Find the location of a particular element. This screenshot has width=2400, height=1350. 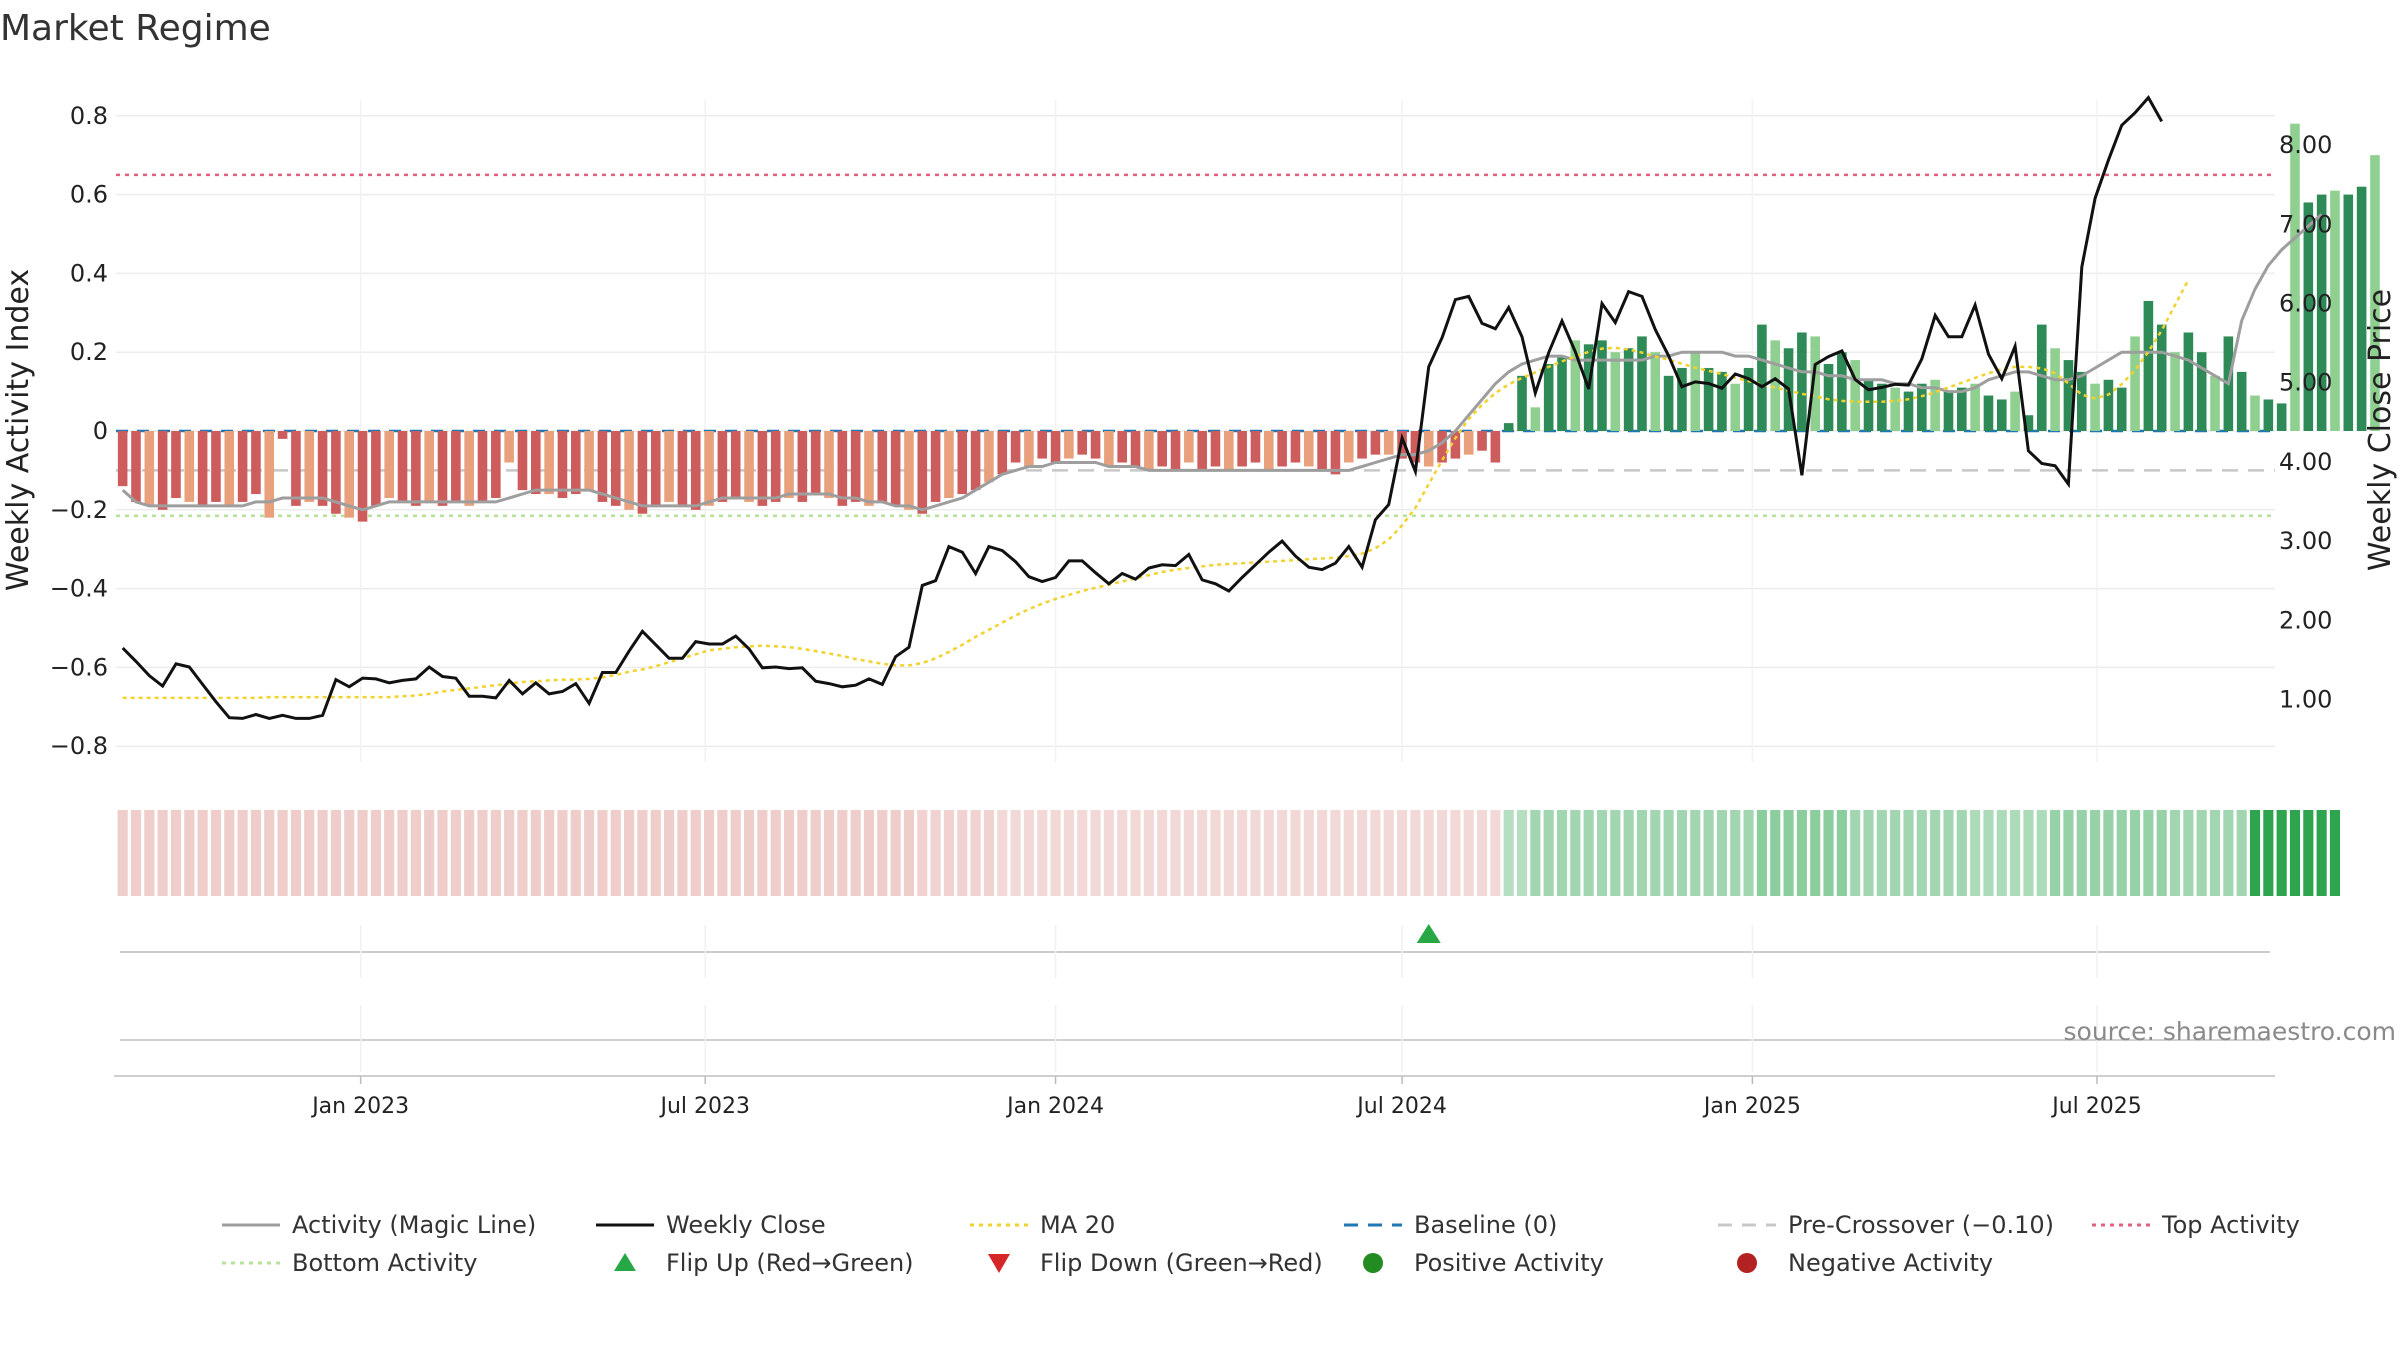

y-left-tick-label: 0.2 is located at coordinates (89, 352).